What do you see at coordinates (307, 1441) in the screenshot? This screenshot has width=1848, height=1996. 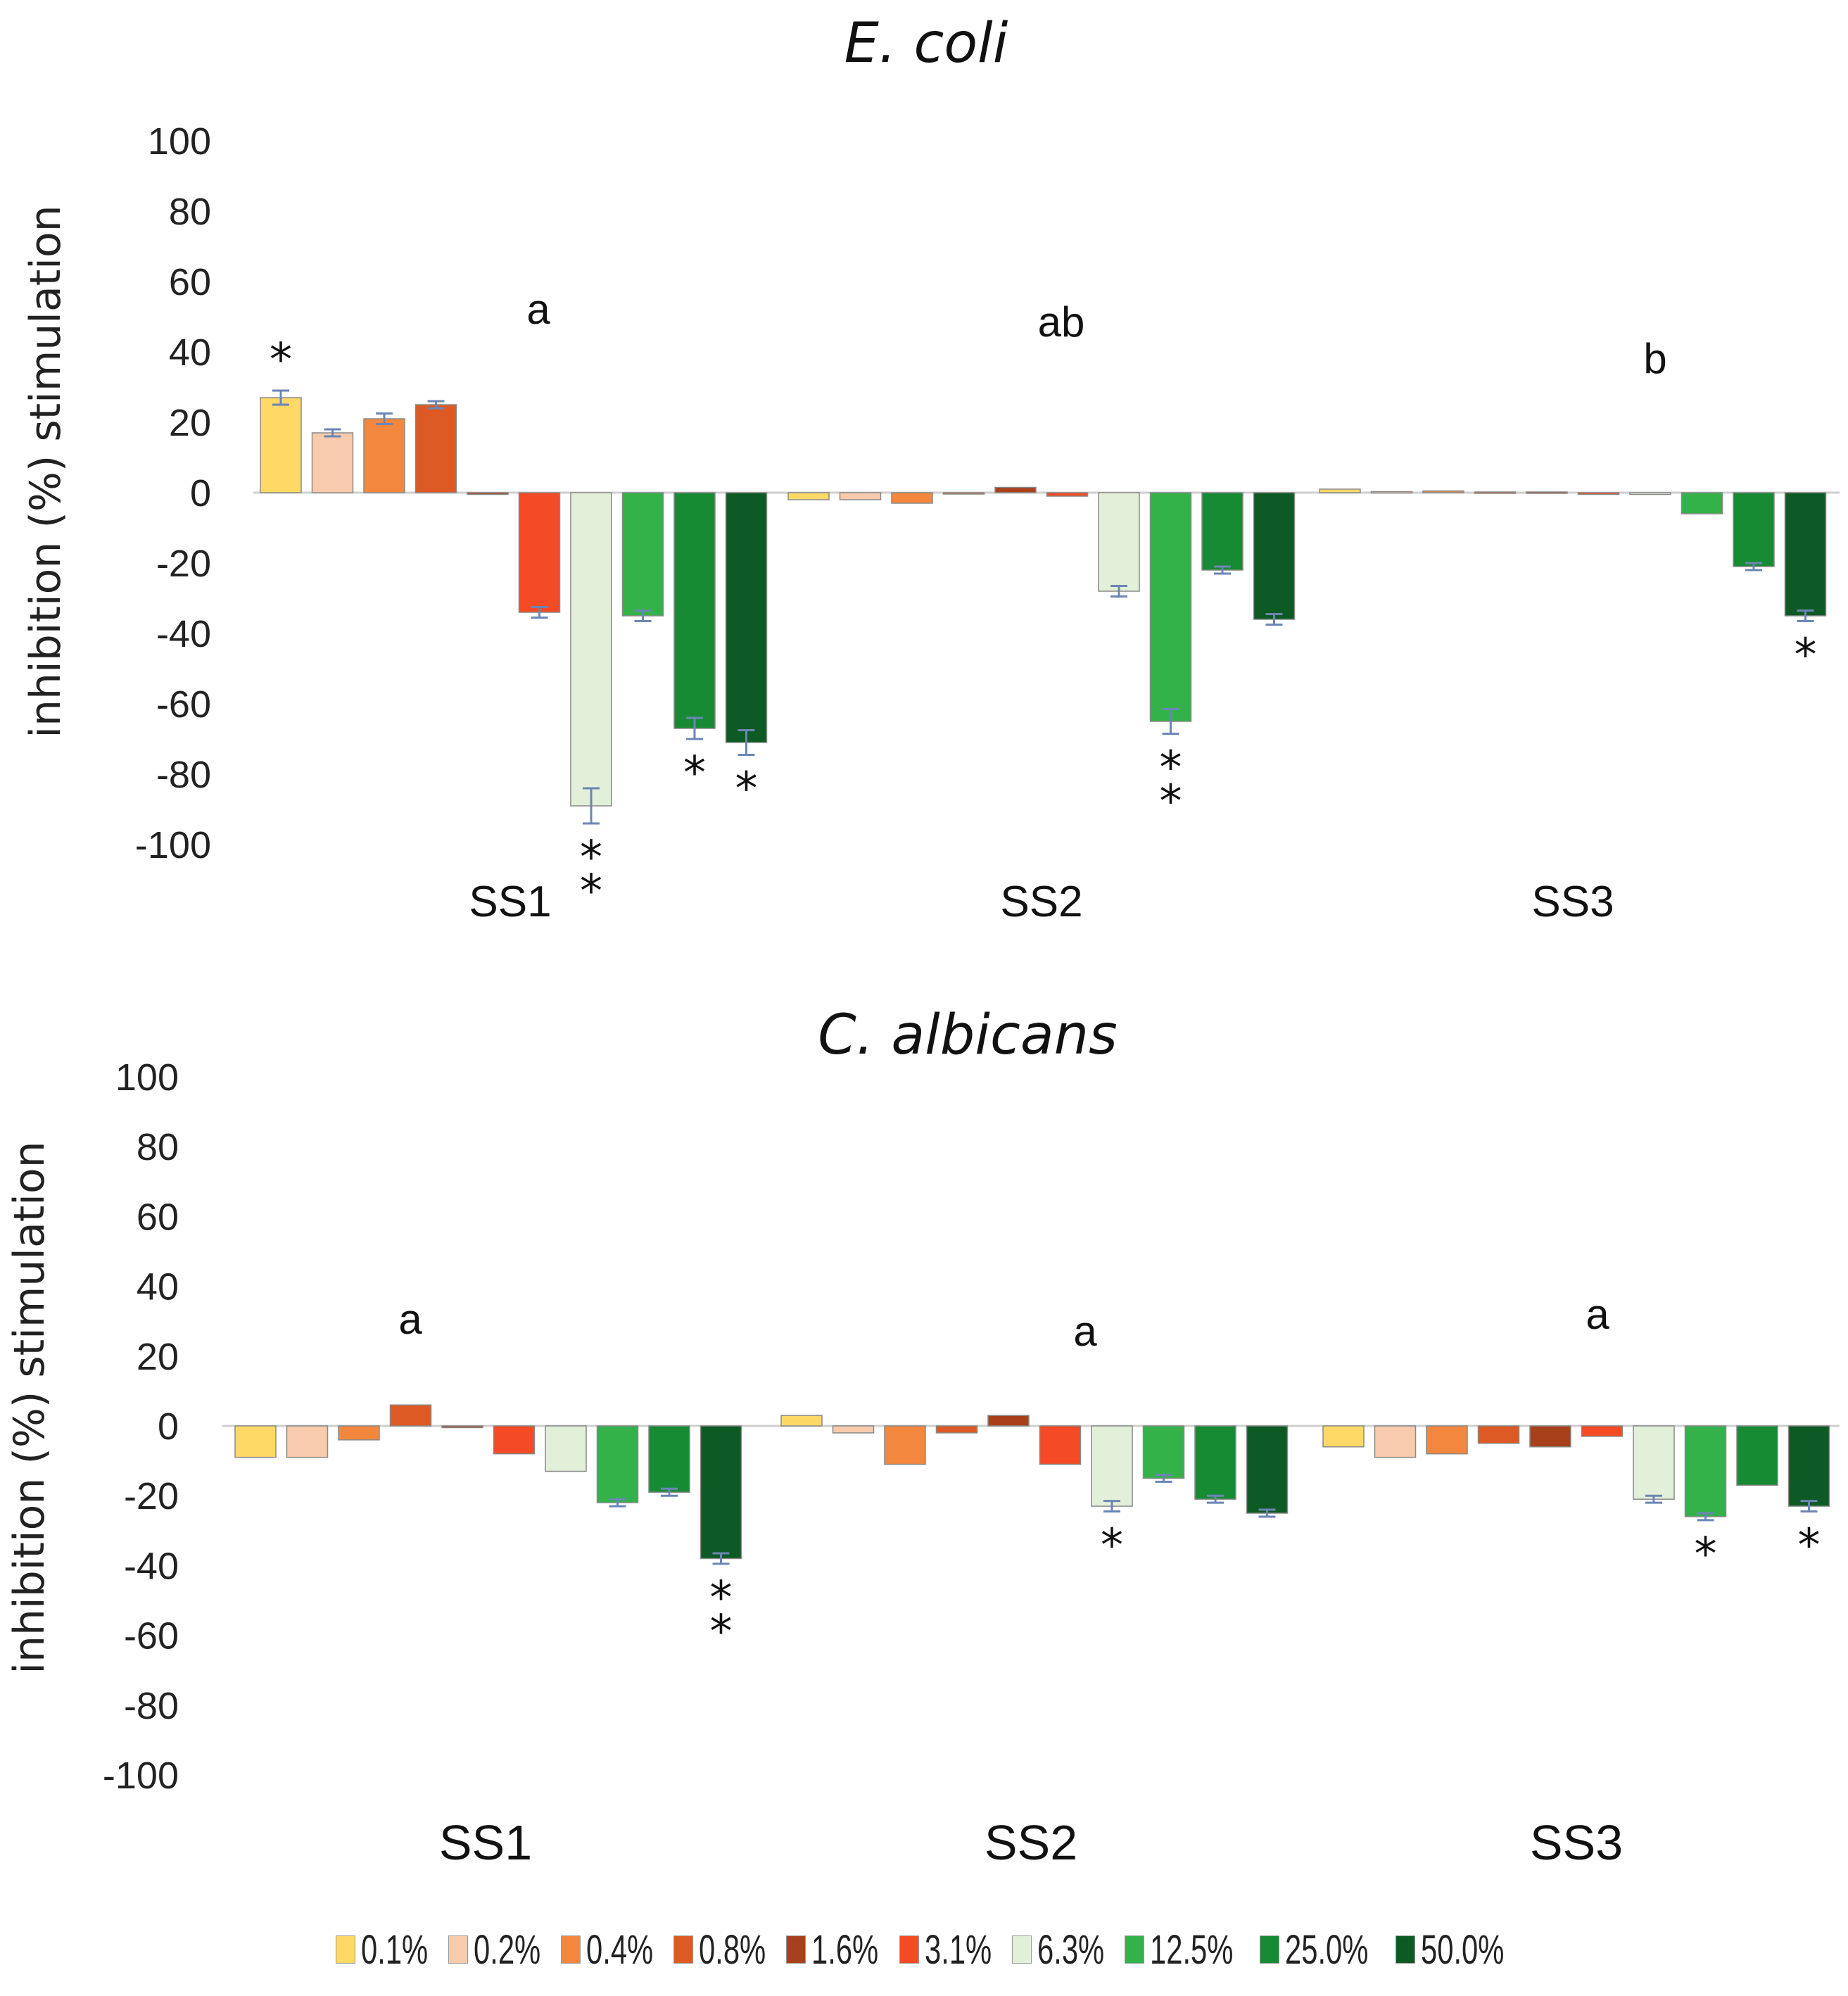 I see `bar-SS1-0.2%` at bounding box center [307, 1441].